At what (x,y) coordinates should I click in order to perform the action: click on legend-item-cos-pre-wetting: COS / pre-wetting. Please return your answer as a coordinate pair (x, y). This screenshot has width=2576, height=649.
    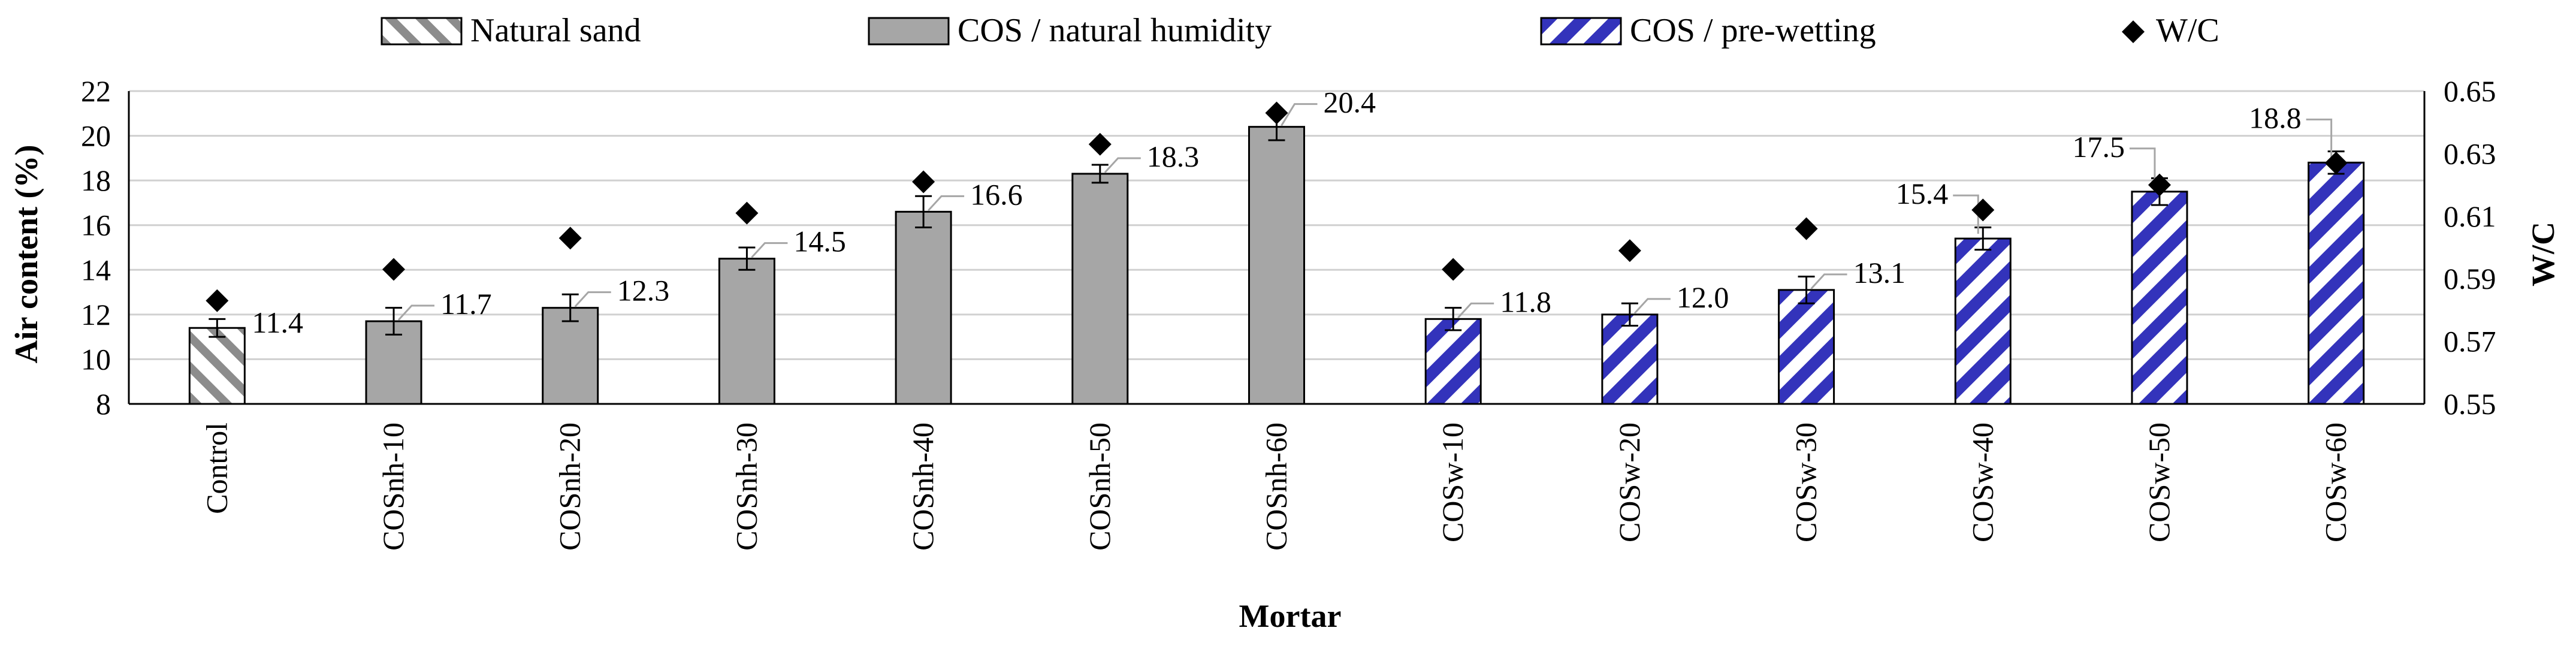
    Looking at the image, I should click on (1708, 30).